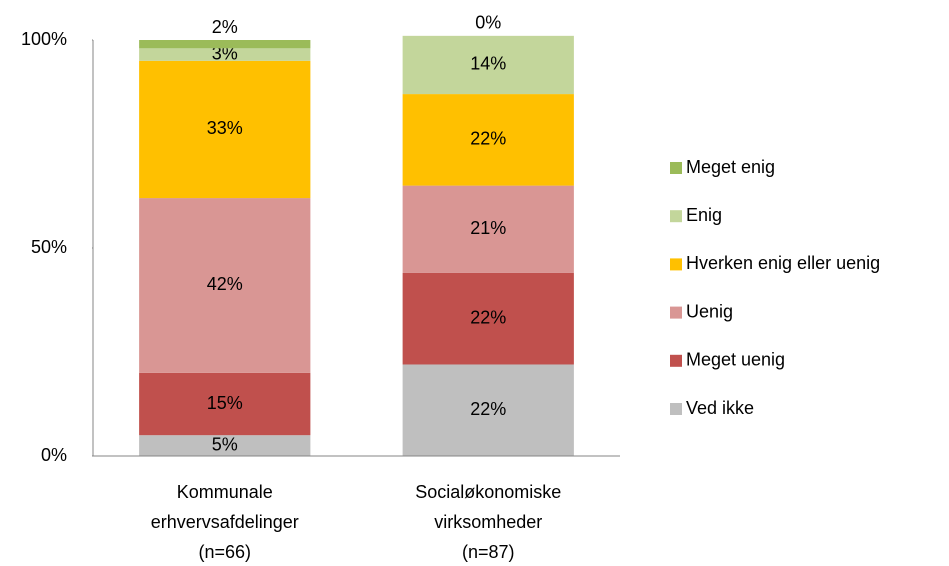  Describe the element at coordinates (730, 167) in the screenshot. I see `legend-label: Meget enig` at that location.